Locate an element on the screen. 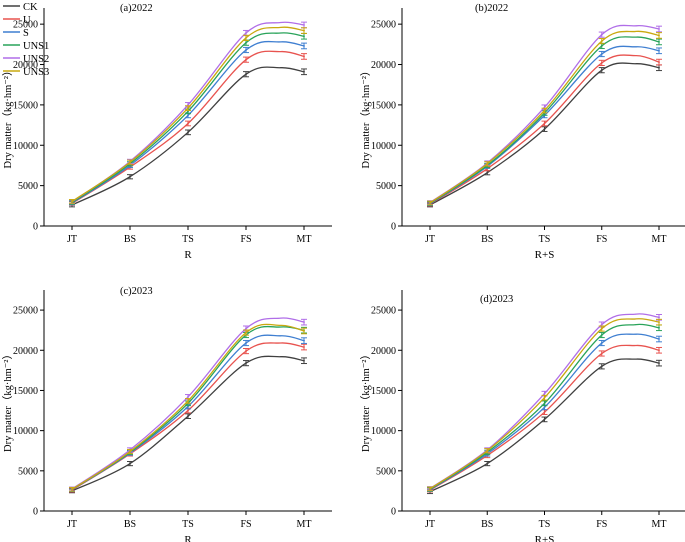  legend-entry: UNS1 is located at coordinates (36, 46).